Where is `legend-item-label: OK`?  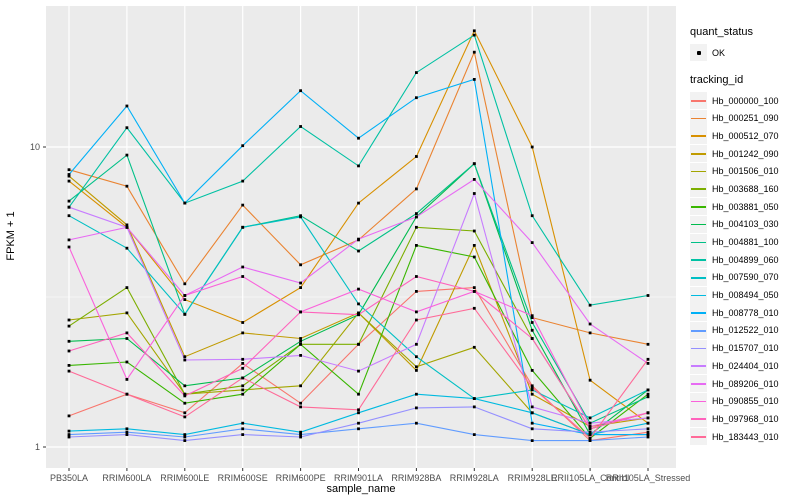
legend-item-label: OK is located at coordinates (719, 52).